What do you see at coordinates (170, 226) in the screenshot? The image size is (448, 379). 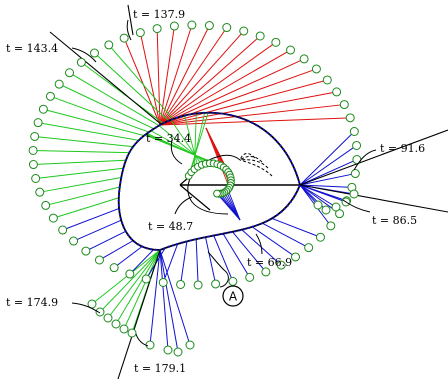 I see `label-t48: t = 48.7` at bounding box center [170, 226].